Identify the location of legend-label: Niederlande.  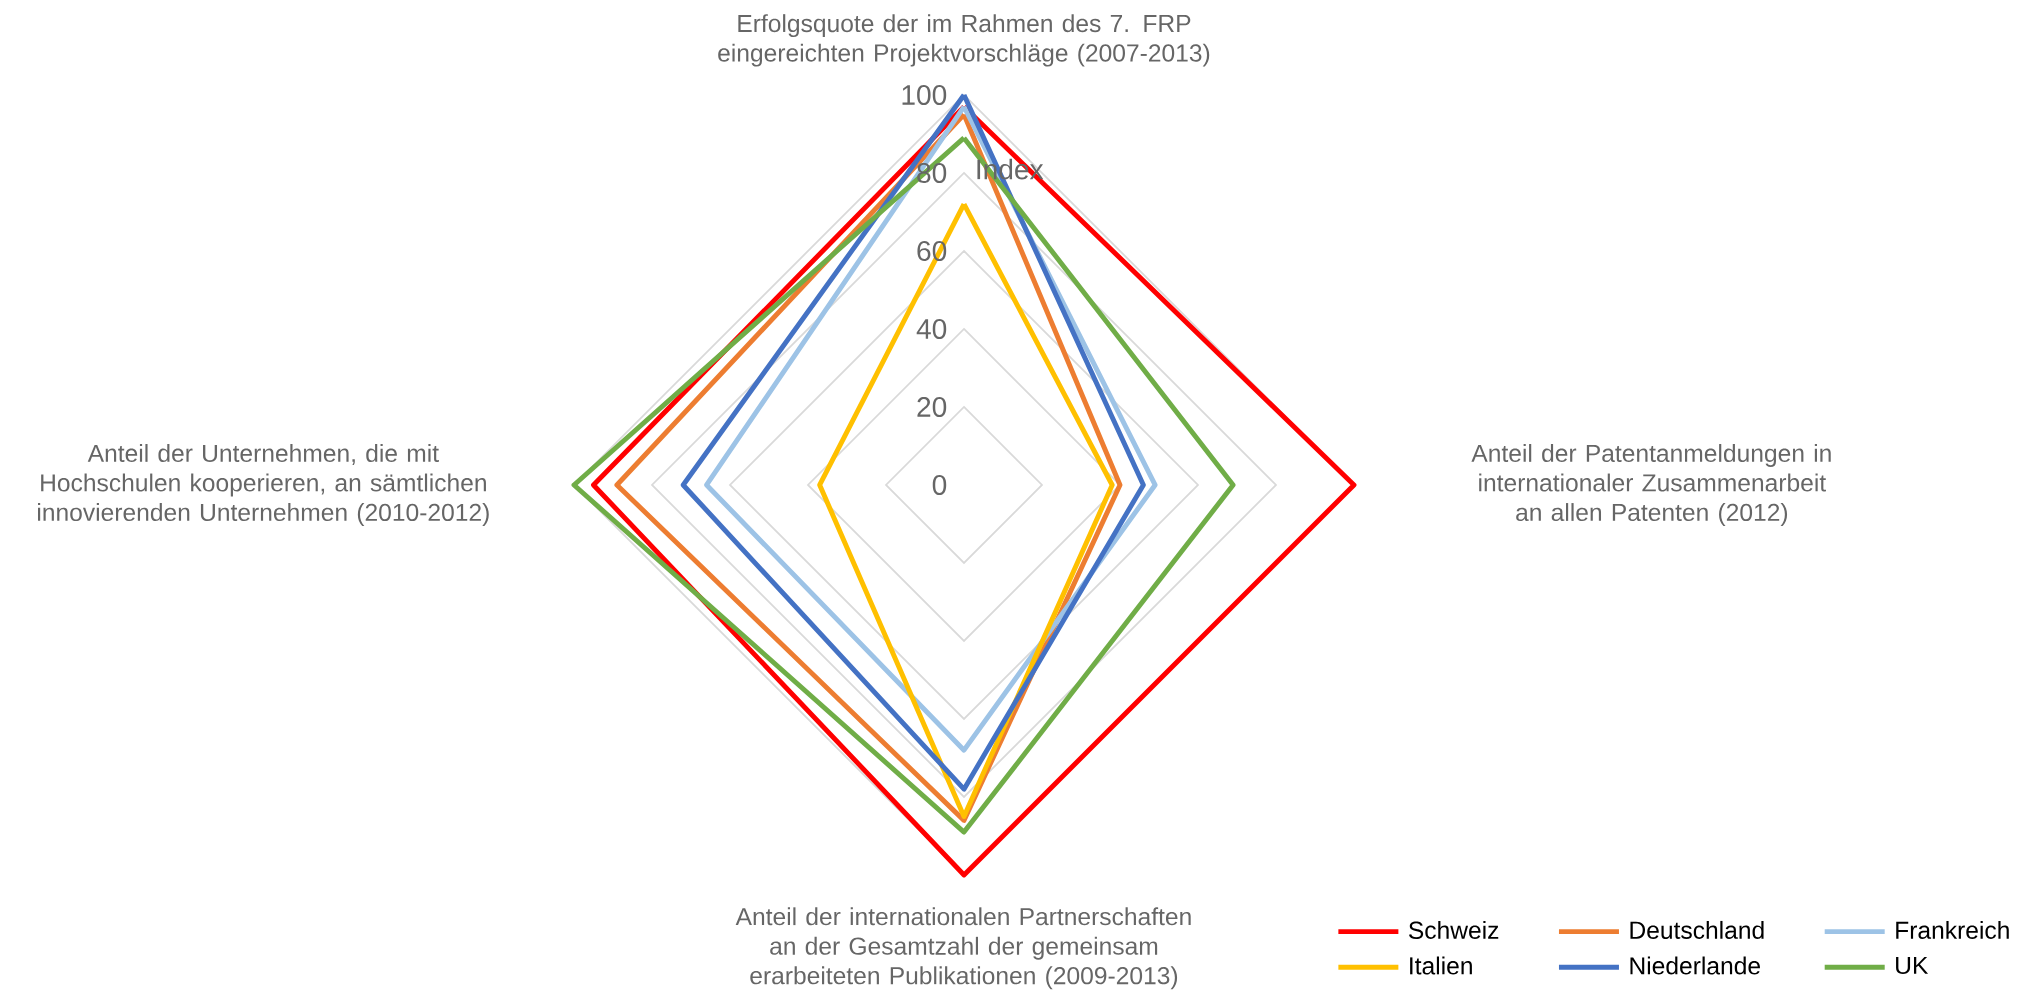
(1695, 965).